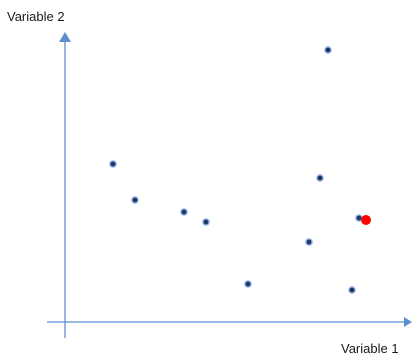  What do you see at coordinates (36, 16) in the screenshot?
I see `y-axis-label: Variable 2` at bounding box center [36, 16].